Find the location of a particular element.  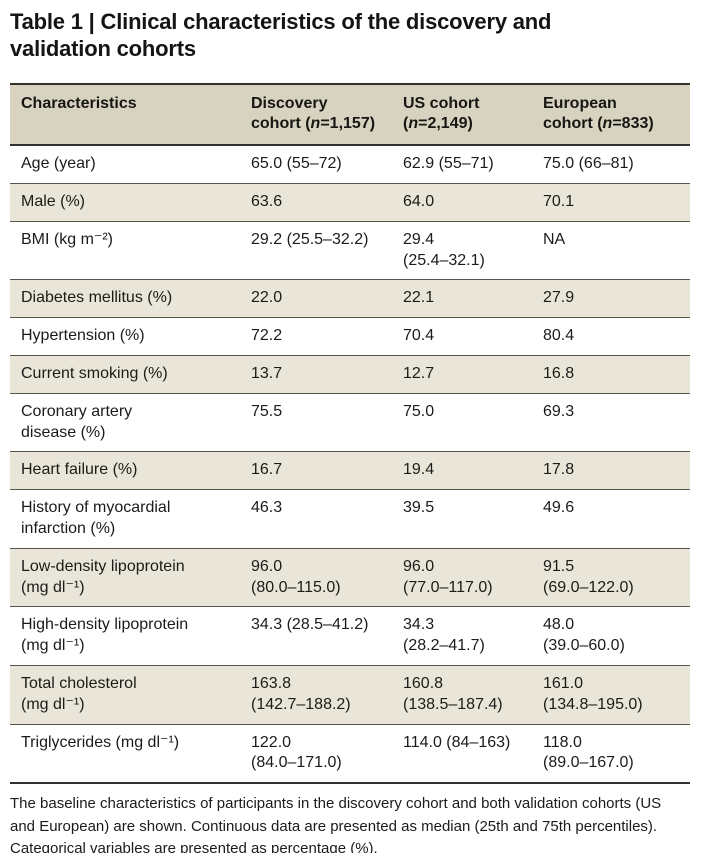

column-header-label: European cohort ( is located at coordinates (580, 113).